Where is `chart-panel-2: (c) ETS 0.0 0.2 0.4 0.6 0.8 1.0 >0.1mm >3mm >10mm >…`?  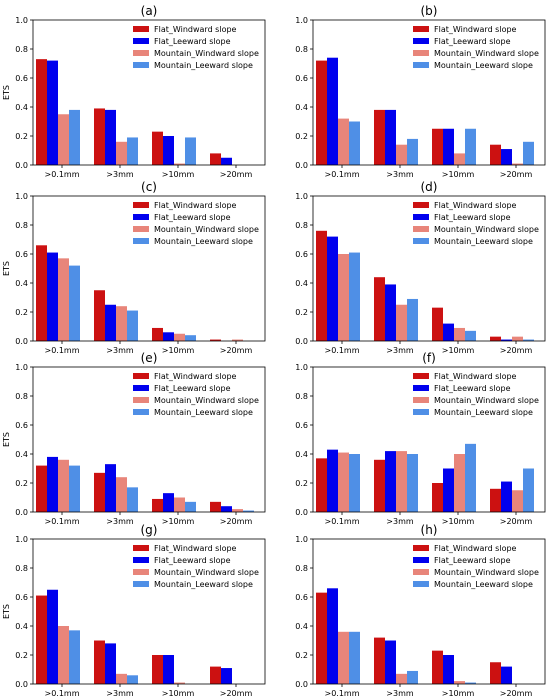 chart-panel-2: (c) ETS 0.0 0.2 0.4 0.6 0.8 1.0 >0.1mm >3mm >10mm >… is located at coordinates (134, 267).